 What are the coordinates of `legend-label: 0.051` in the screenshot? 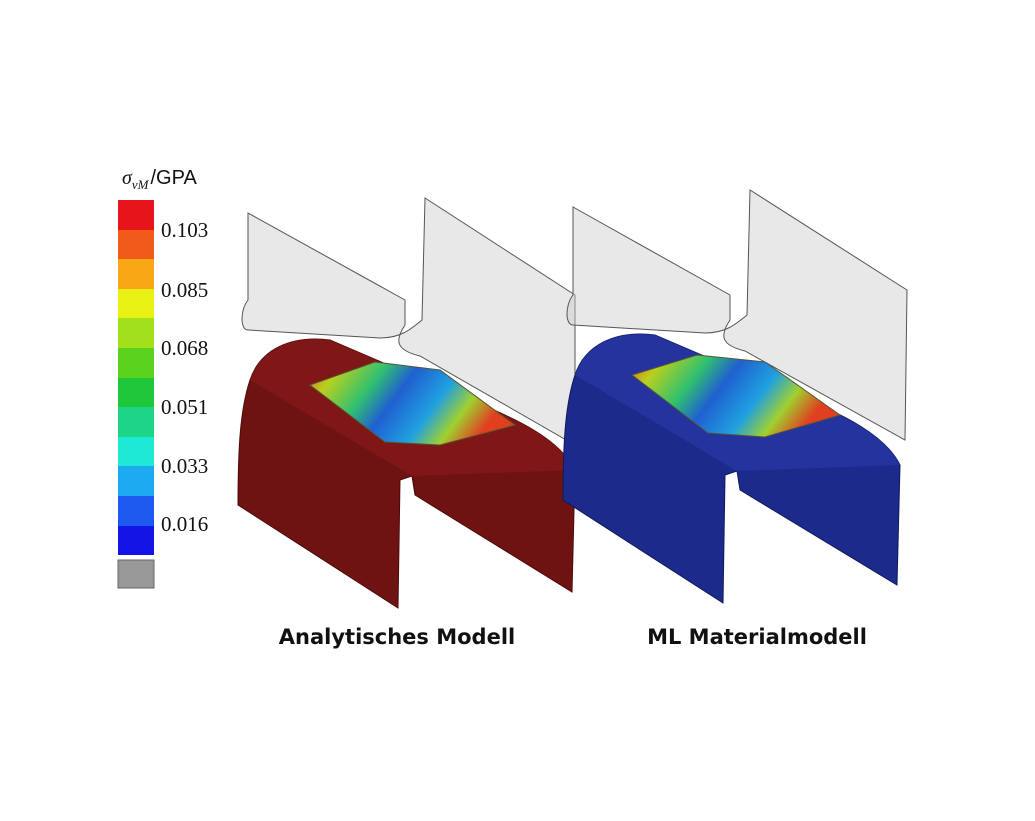 It's located at (184, 407).